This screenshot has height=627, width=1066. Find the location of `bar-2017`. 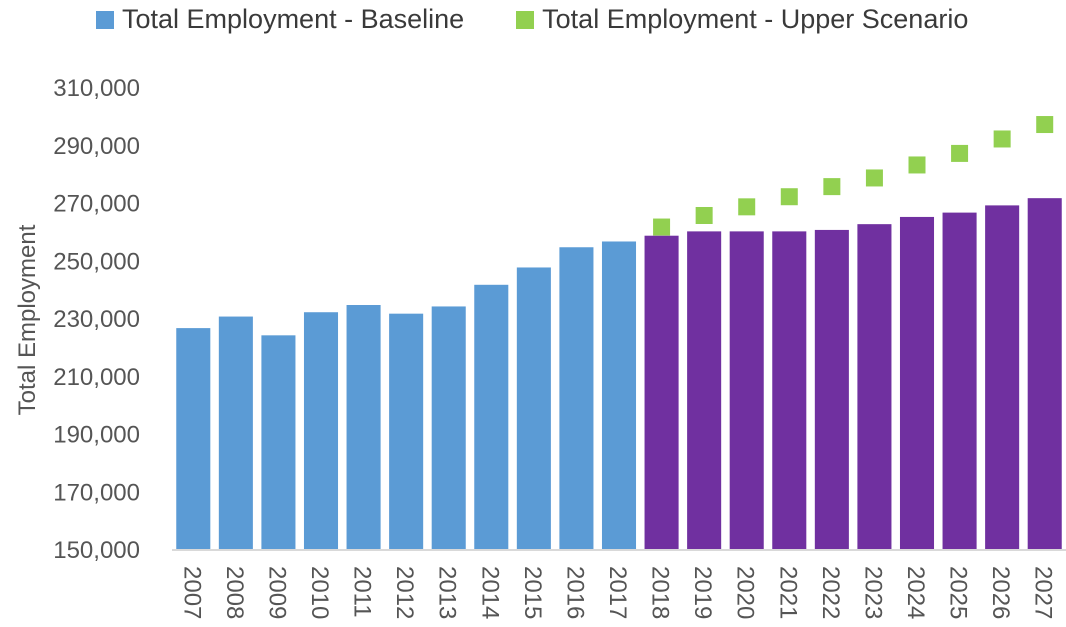

bar-2017 is located at coordinates (619, 395).